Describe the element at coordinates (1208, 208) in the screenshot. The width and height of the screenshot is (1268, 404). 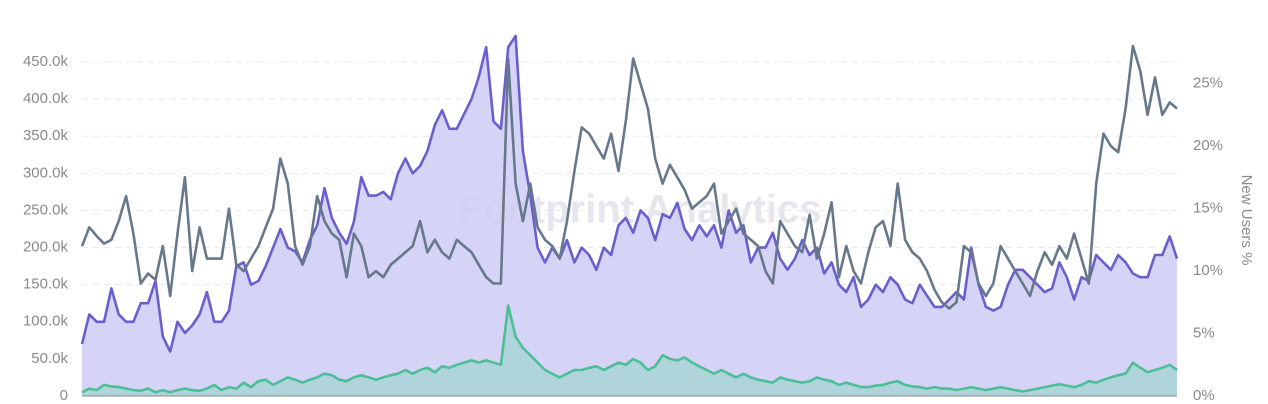
I see `y2-tick-label: 15%` at that location.